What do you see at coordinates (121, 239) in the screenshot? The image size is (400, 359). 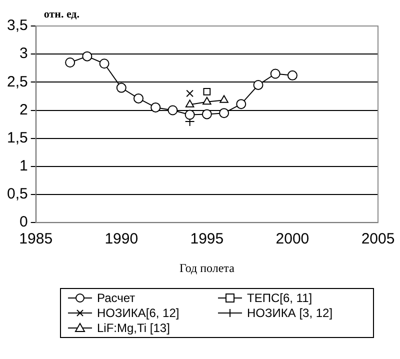 I see `x-tick-label: 1990` at bounding box center [121, 239].